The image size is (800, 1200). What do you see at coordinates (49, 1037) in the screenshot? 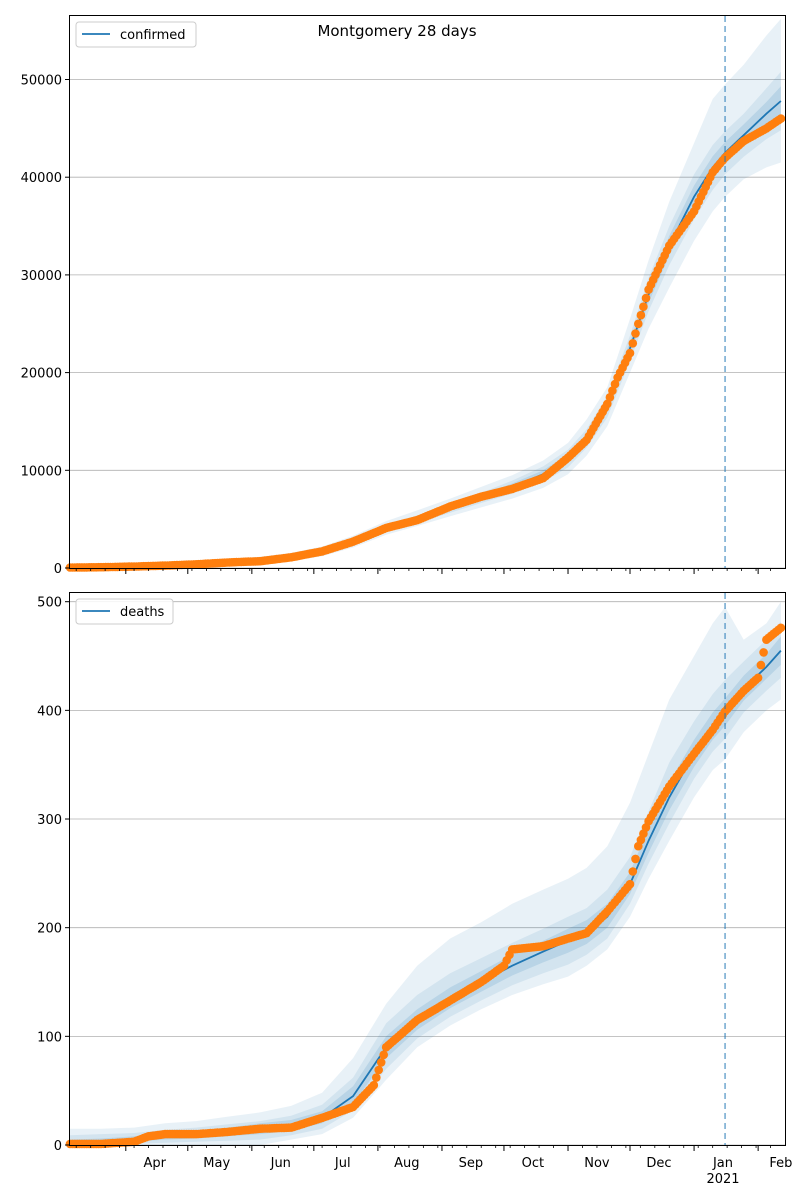
I see `y-tick-label: 100` at bounding box center [49, 1037].